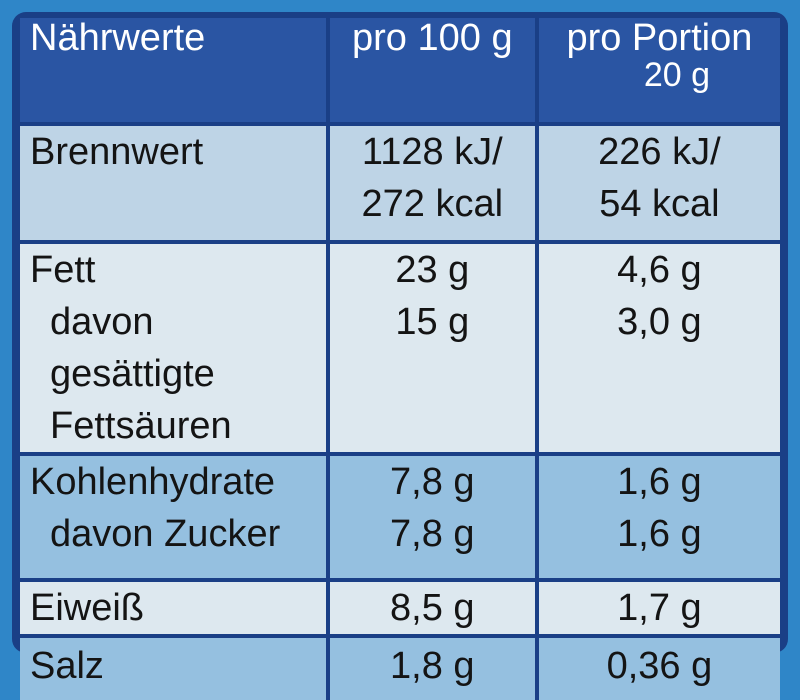 This screenshot has width=800, height=700. Describe the element at coordinates (432, 204) in the screenshot. I see `energy-per-100g-kcal: 272 kcal` at that location.